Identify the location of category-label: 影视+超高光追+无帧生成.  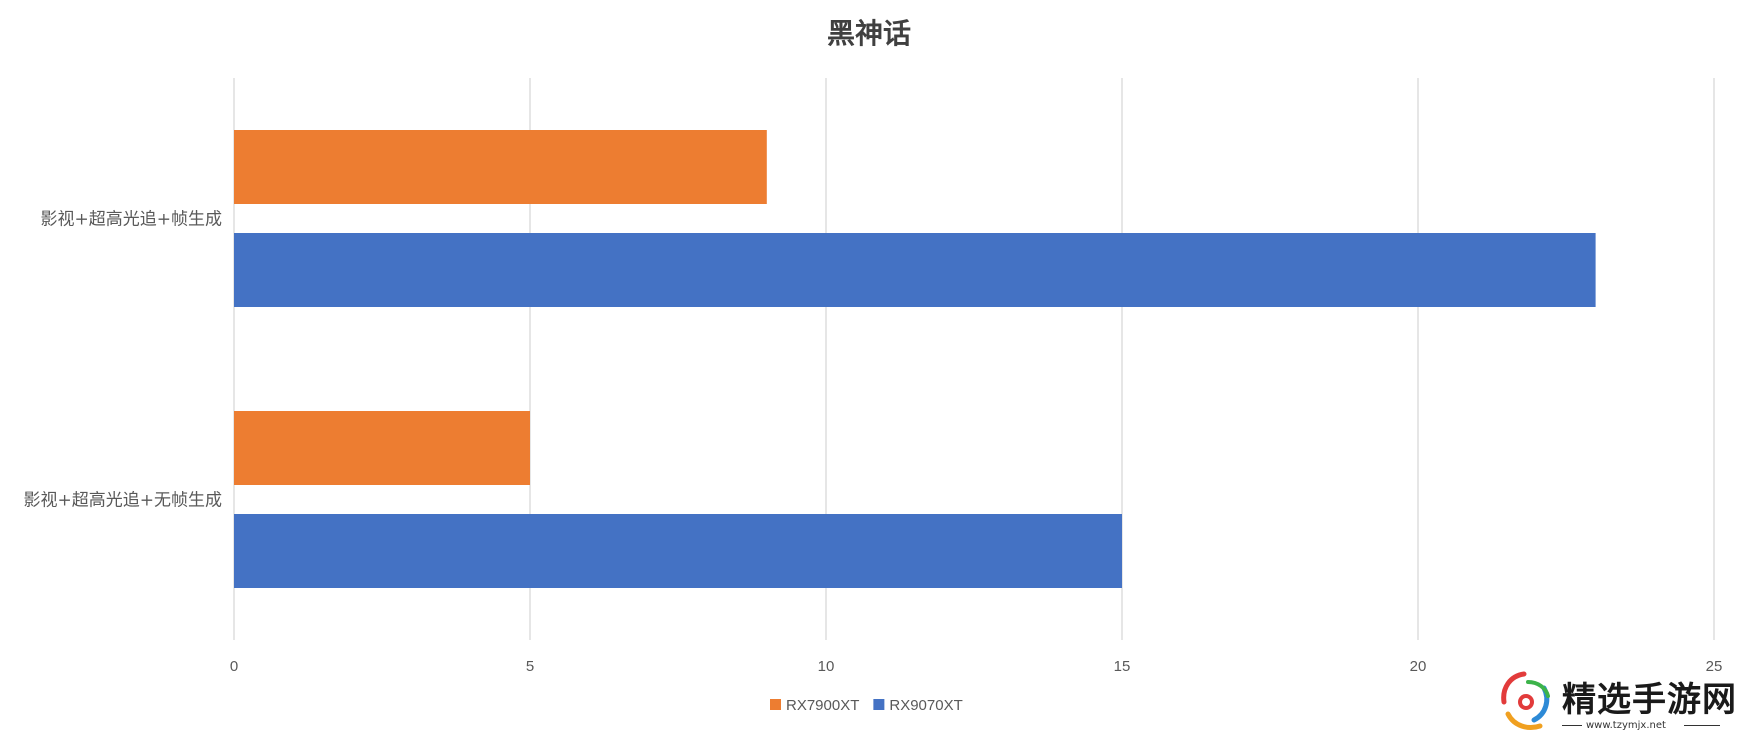
(123, 501).